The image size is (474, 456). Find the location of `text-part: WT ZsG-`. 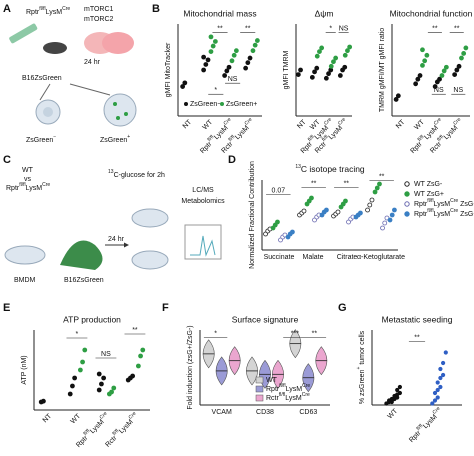

text-part: WT ZsG- is located at coordinates (428, 184).